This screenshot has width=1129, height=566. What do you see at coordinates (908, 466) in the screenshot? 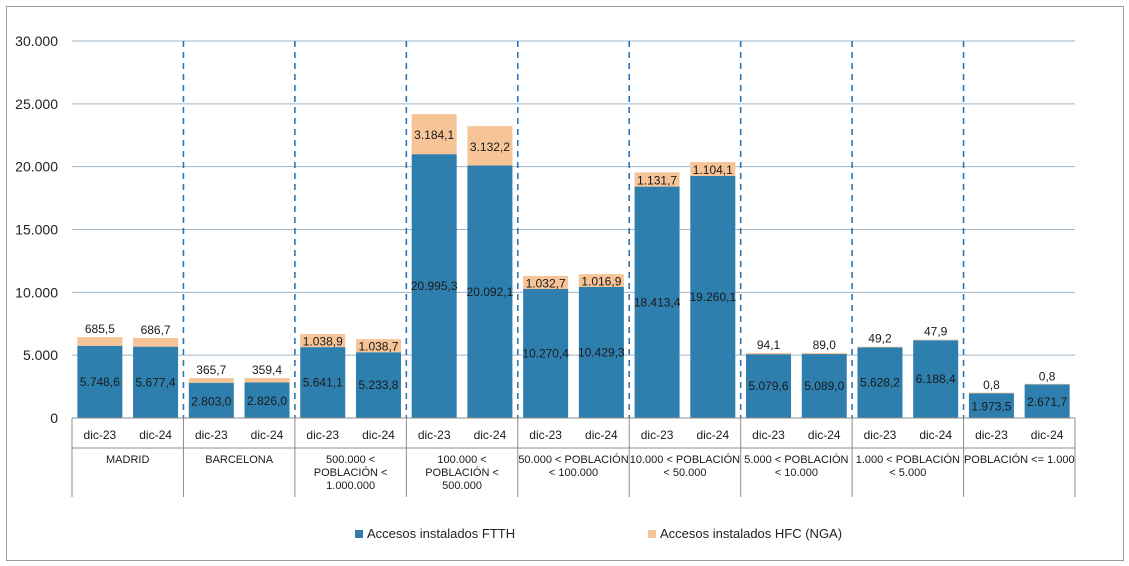
I see `group-label: 1.000 < POBLACIÓN < 5.000` at bounding box center [908, 466].